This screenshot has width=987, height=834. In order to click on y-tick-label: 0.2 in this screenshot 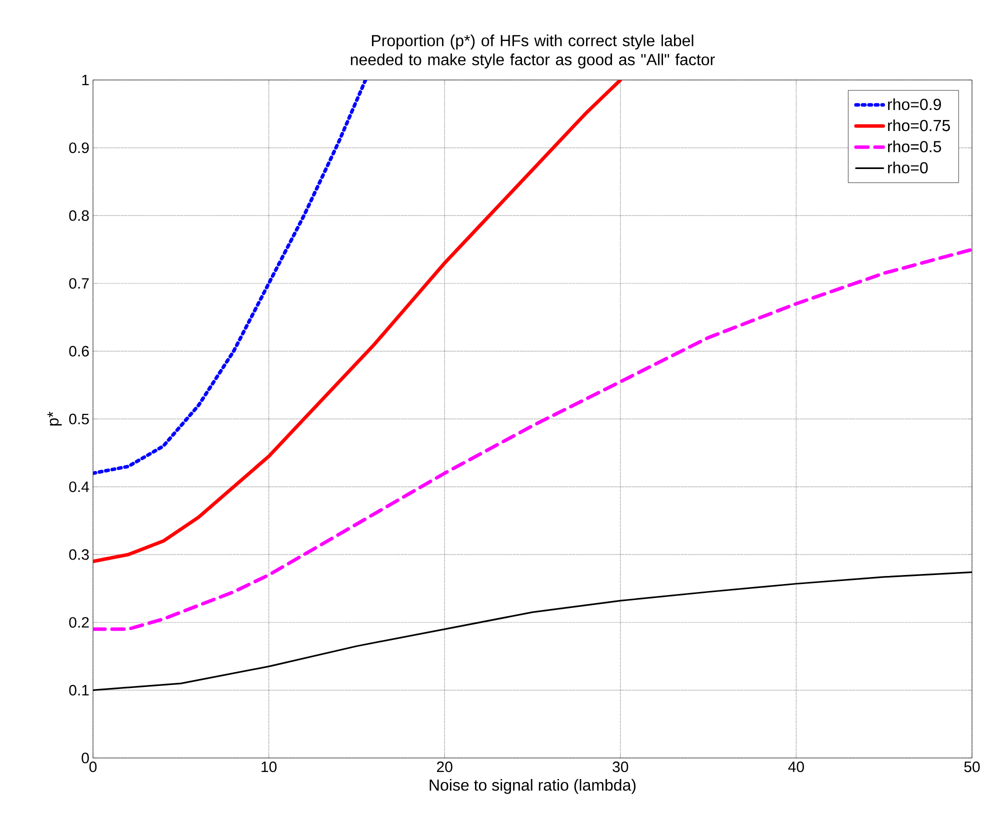, I will do `click(79, 622)`.